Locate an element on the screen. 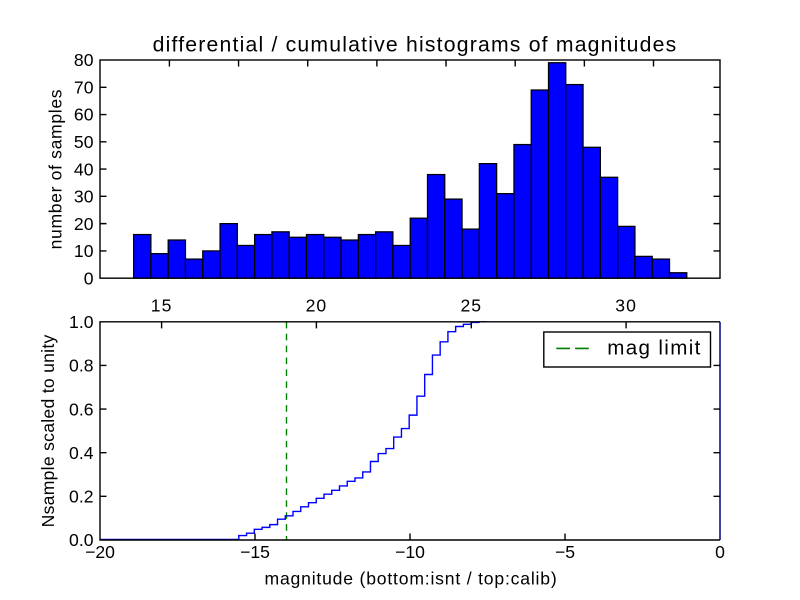  svg-text: 0.0 is located at coordinates (81, 540).